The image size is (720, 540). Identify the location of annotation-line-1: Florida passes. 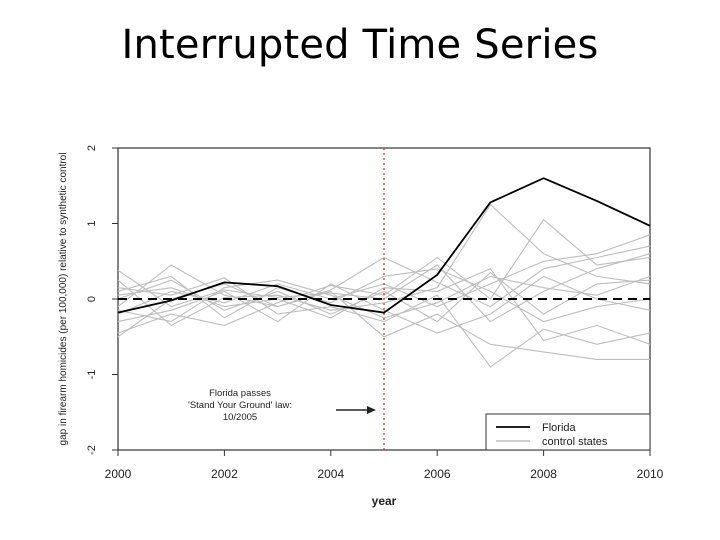
(240, 393).